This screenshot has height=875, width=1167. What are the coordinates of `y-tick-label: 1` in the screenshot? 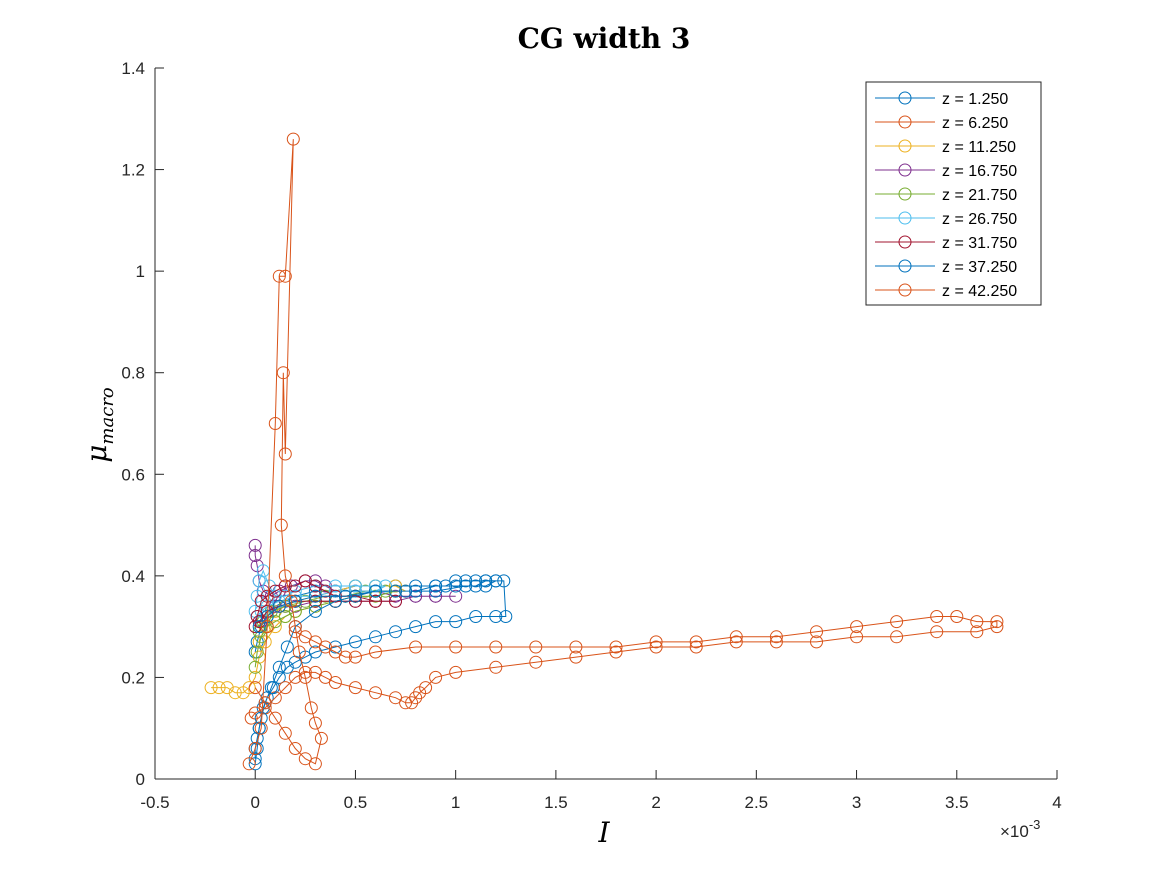 It's located at (140, 271).